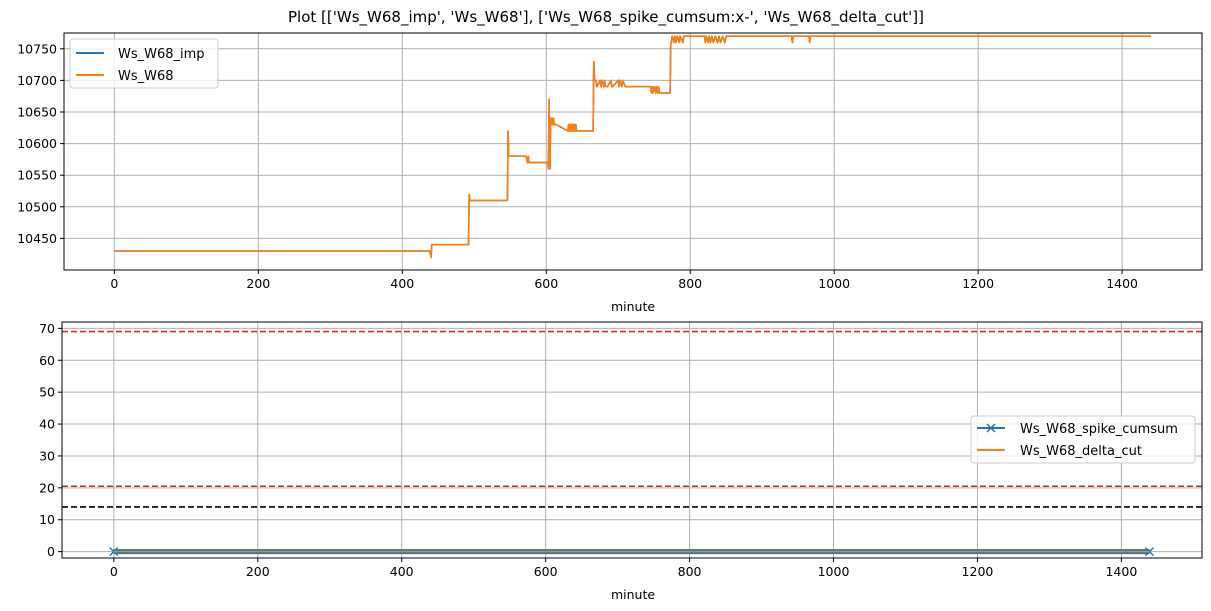  I want to click on top-legend-box, so click(144, 63).